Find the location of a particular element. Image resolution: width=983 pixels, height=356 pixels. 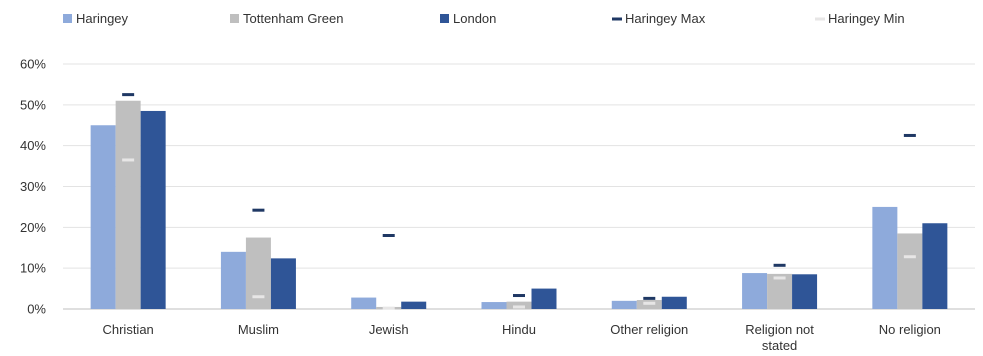

bar-london-christian is located at coordinates (153, 209).